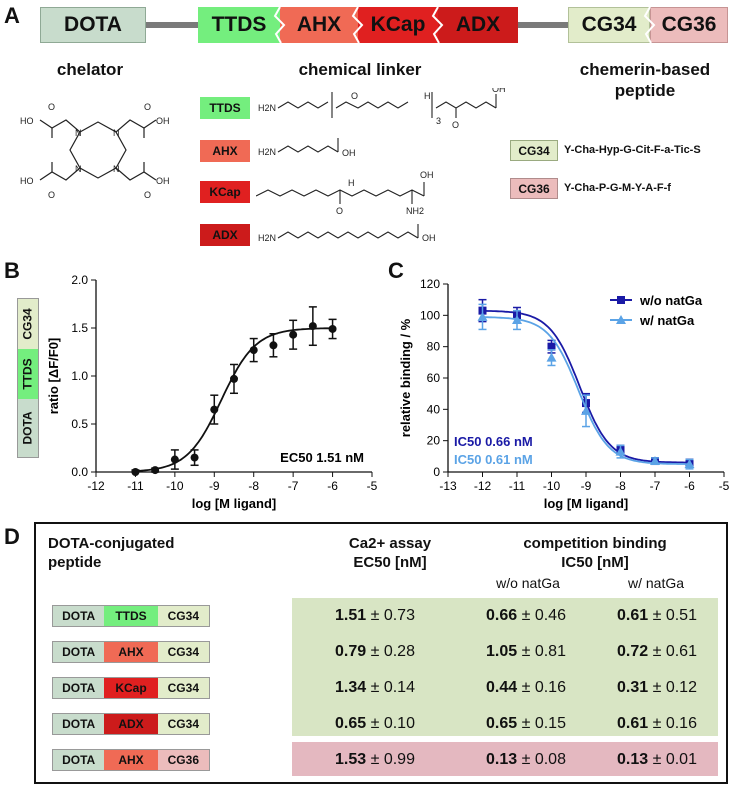 This screenshot has height=790, width=738. I want to click on peptide-sequence-cg36: Y-Cha-P-G-M-Y-A-F-f, so click(617, 188).